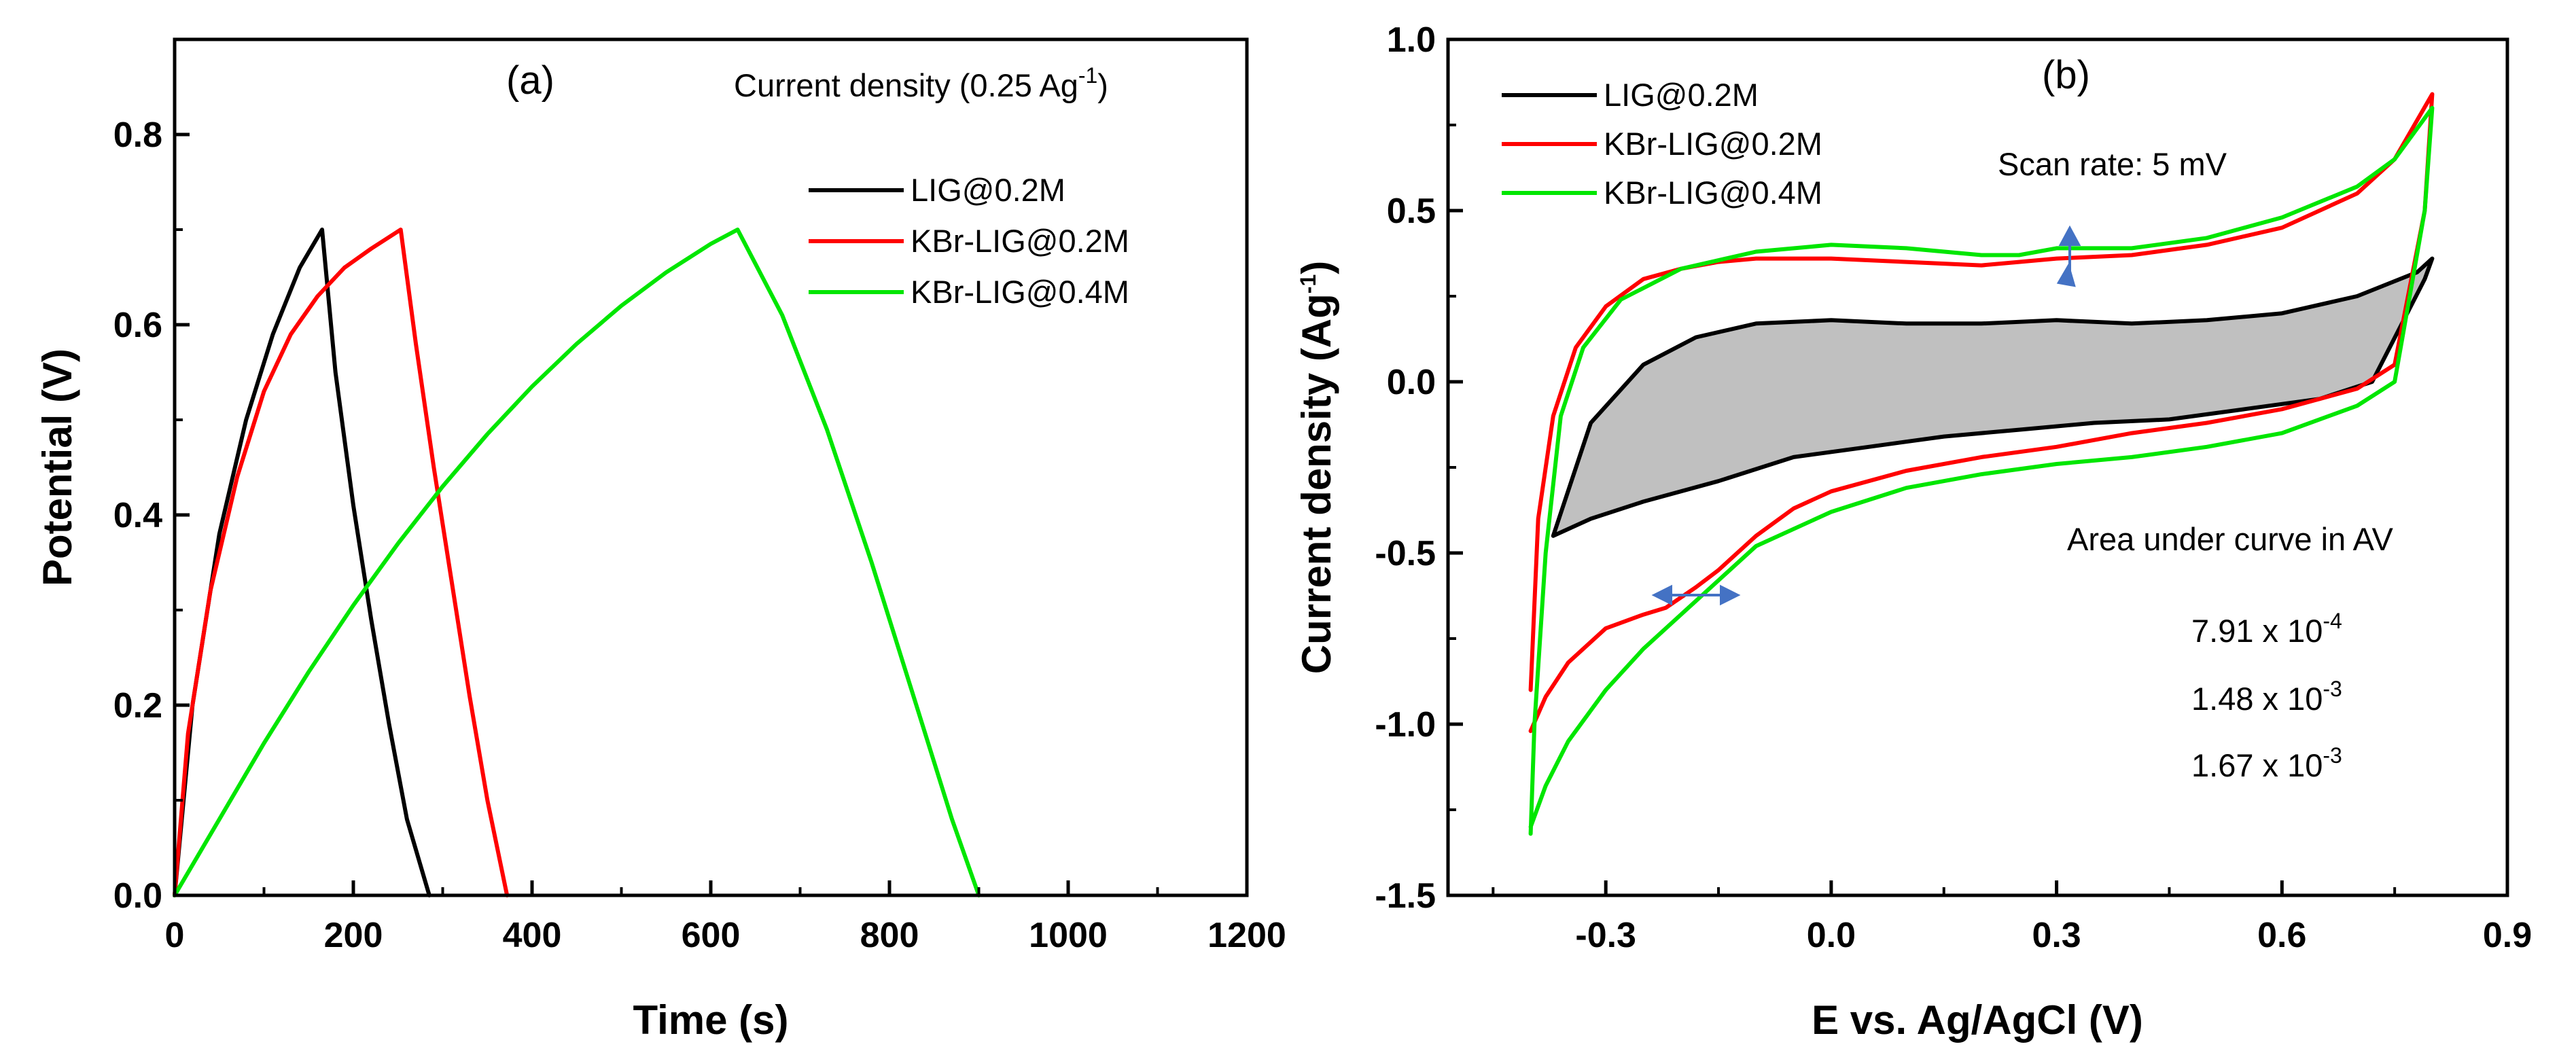  What do you see at coordinates (530, 80) in the screenshot?
I see `chart-a-panel-label: (a)` at bounding box center [530, 80].